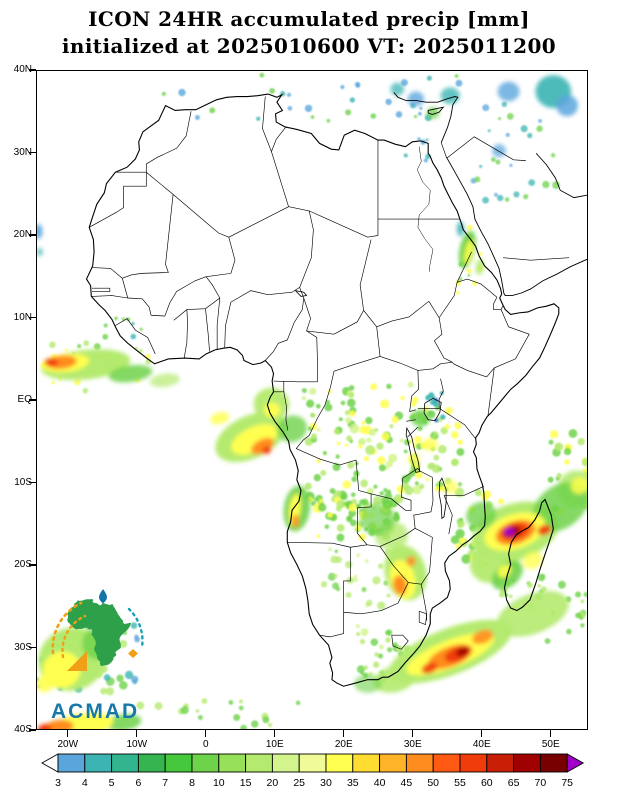 The width and height of the screenshot is (618, 800). I want to click on acmad-logo: ACMAD, so click(97, 656).